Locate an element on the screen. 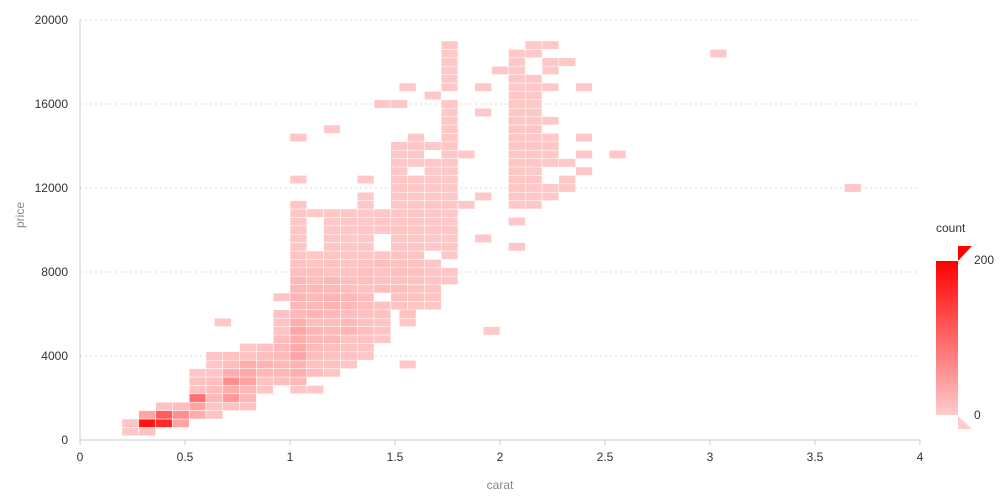 The height and width of the screenshot is (500, 1000). legend-min-handle is located at coordinates (965, 422).